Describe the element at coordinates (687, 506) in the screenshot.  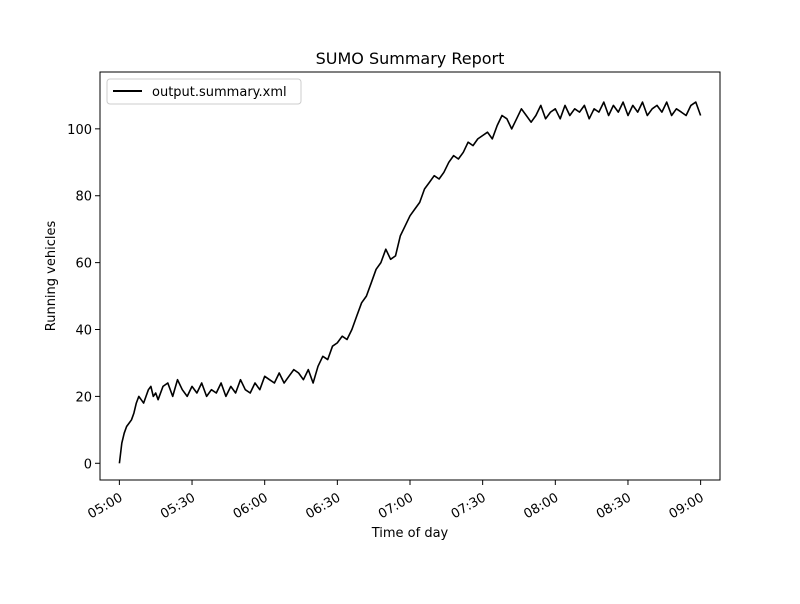
I see `x-tick-label: 09:00` at that location.